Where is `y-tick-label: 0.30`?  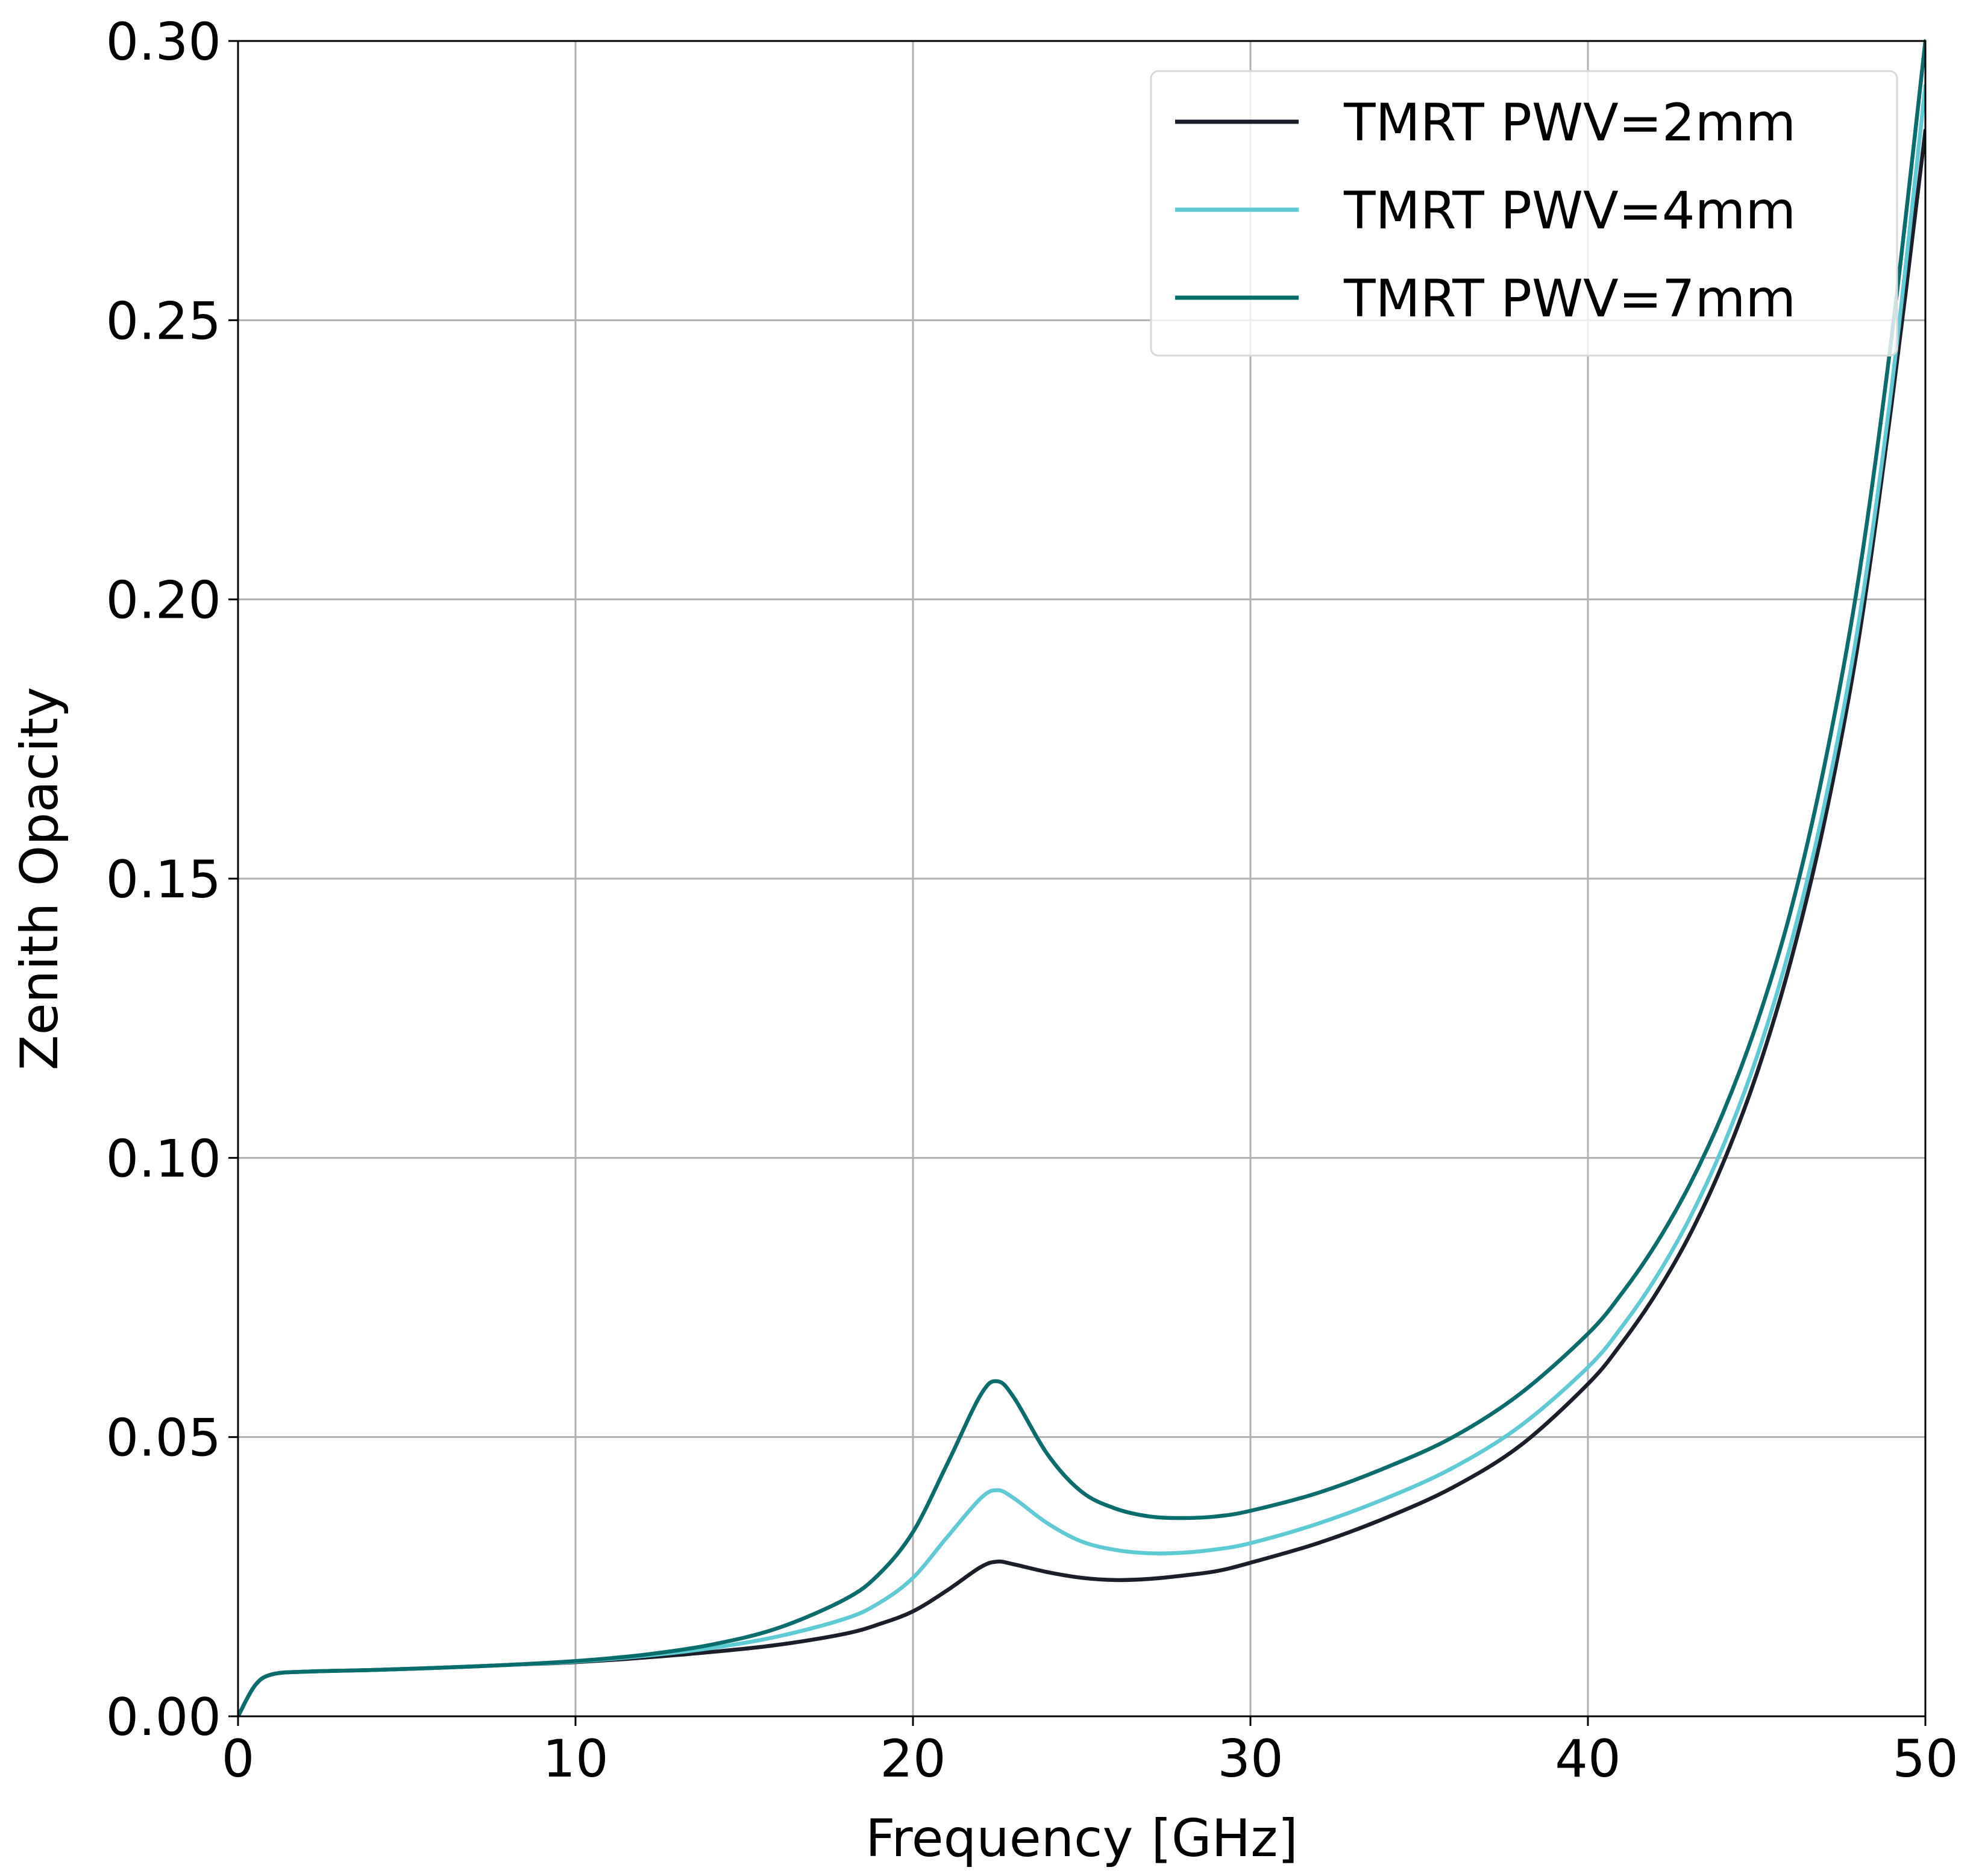
y-tick-label: 0.30 is located at coordinates (163, 42).